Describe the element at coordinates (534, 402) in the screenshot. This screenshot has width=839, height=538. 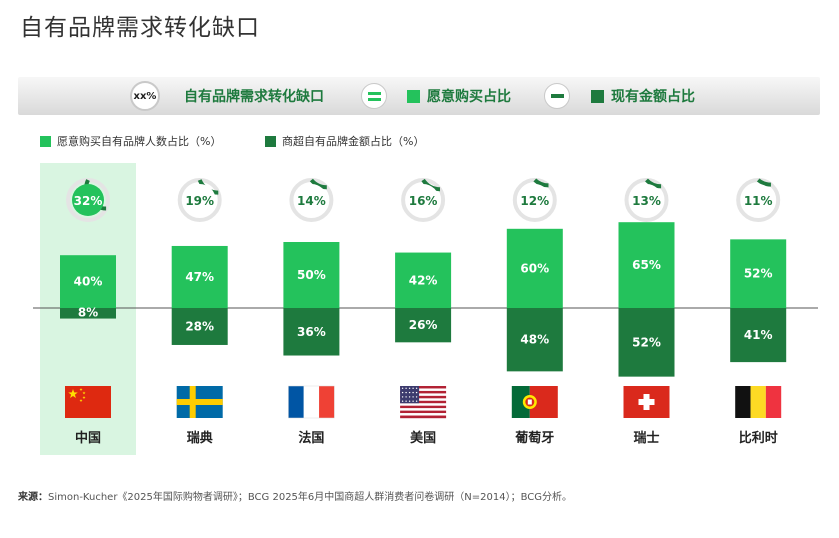
I see `flag-portugal-icon` at that location.